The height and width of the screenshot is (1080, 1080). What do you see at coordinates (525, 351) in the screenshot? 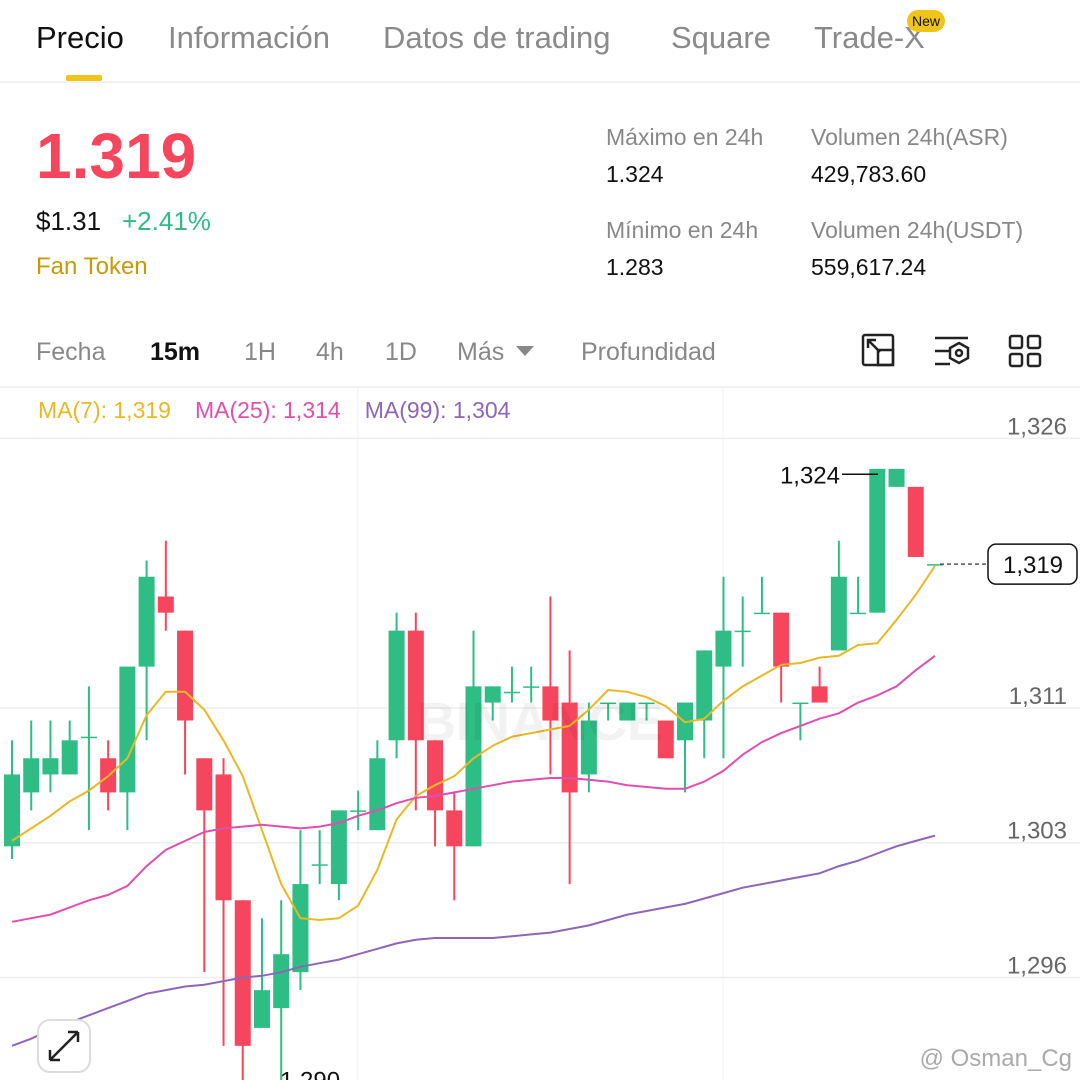
I see `dropdown-arrow` at bounding box center [525, 351].